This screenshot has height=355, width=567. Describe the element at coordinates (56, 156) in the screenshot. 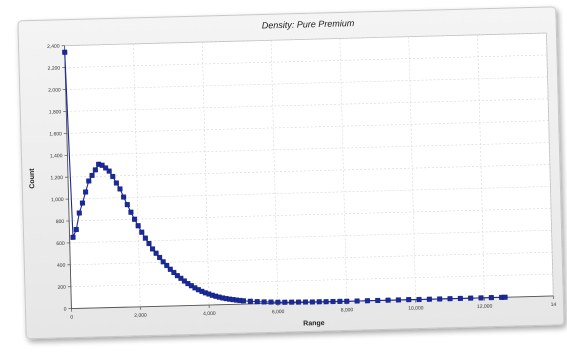

I see `y-tick-label: 1,400` at that location.